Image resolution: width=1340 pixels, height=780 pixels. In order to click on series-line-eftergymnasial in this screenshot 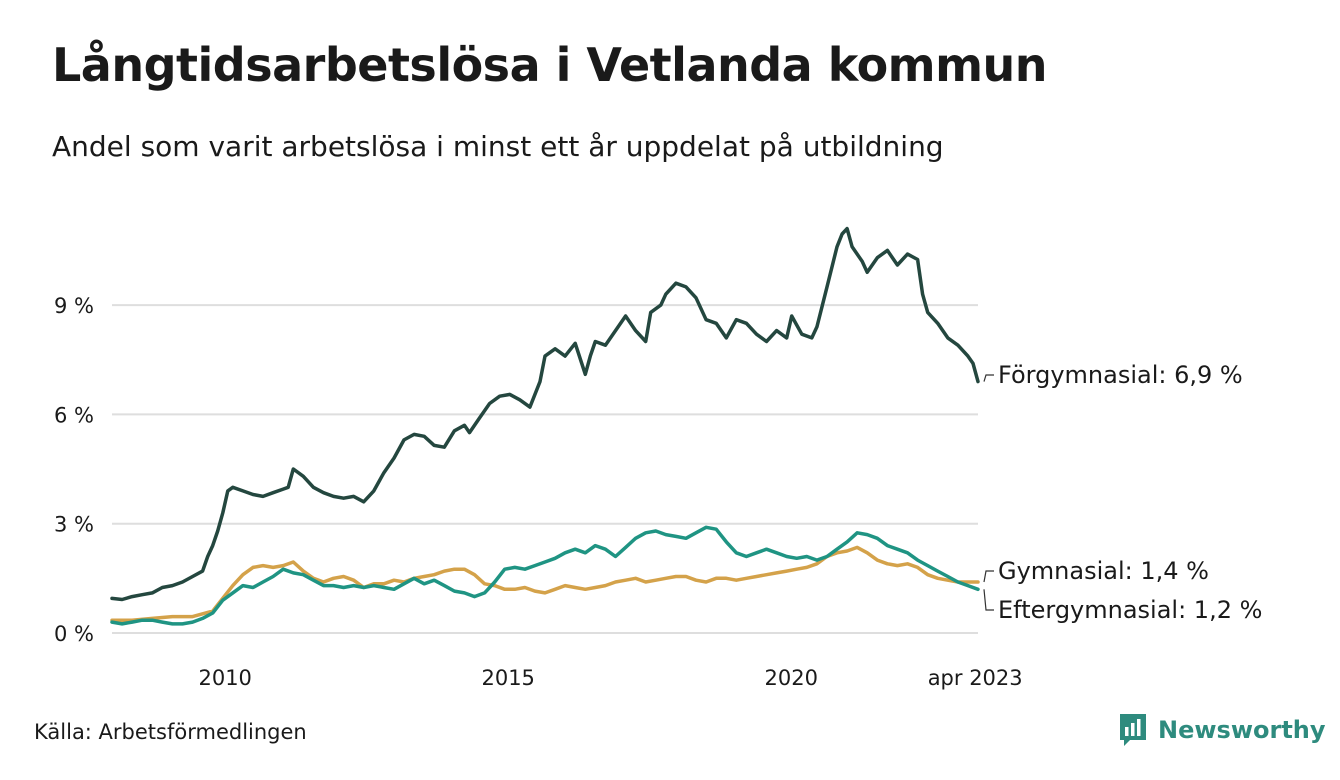, I will do `click(545, 575)`.